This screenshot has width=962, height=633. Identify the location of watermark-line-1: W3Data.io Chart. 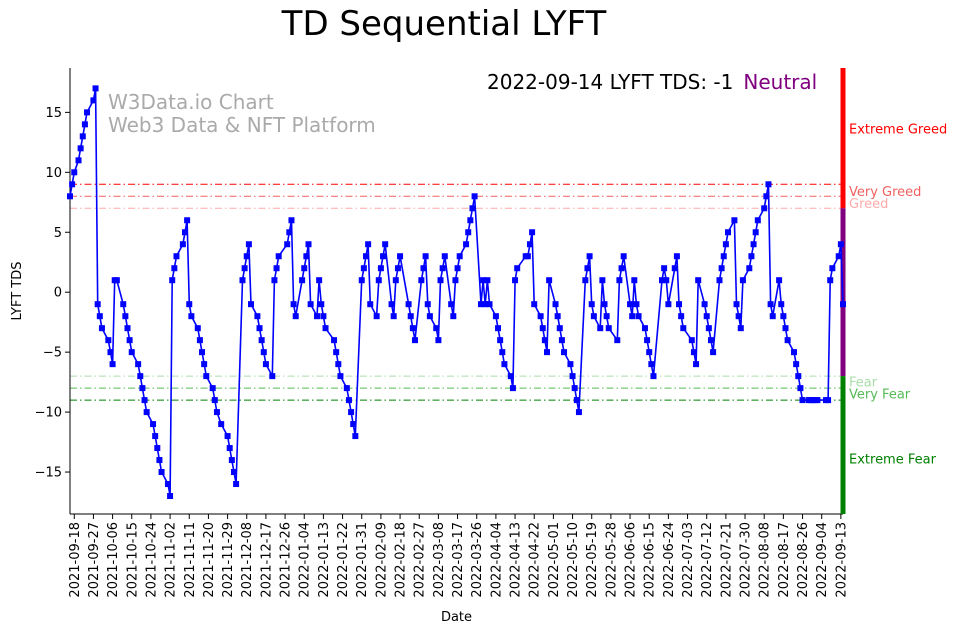
(191, 102).